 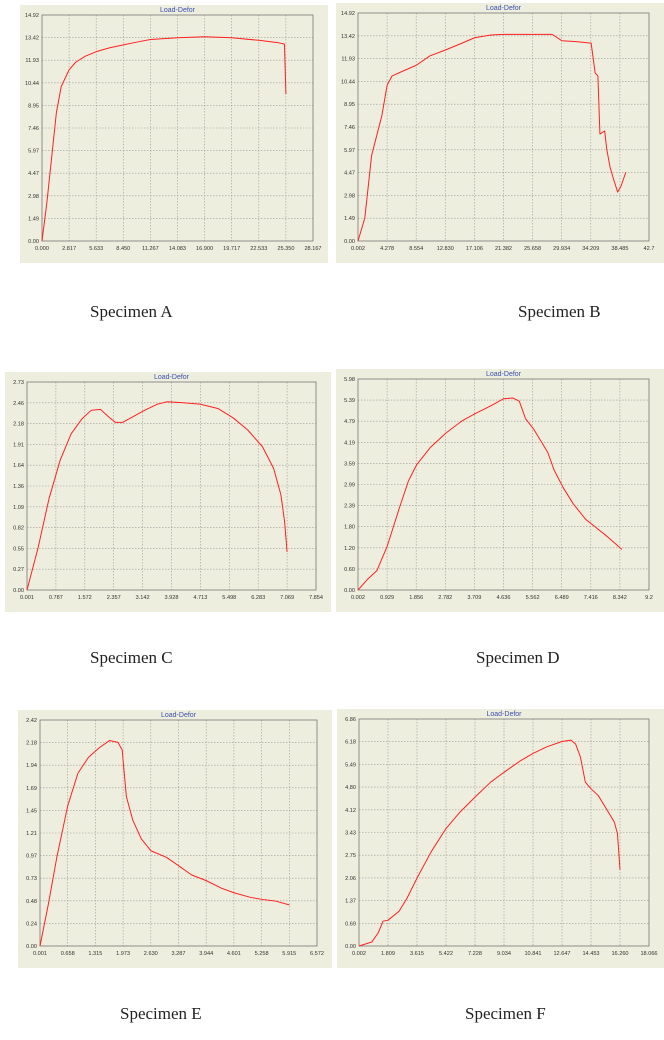 I want to click on chart-5-series-line, so click(x=164, y=843).